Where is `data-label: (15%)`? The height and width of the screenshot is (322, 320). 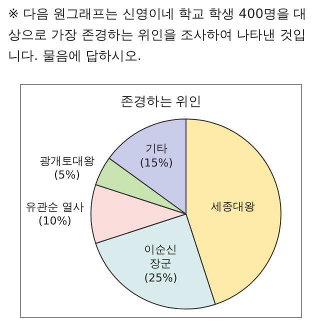
data-label: (15%) is located at coordinates (156, 163).